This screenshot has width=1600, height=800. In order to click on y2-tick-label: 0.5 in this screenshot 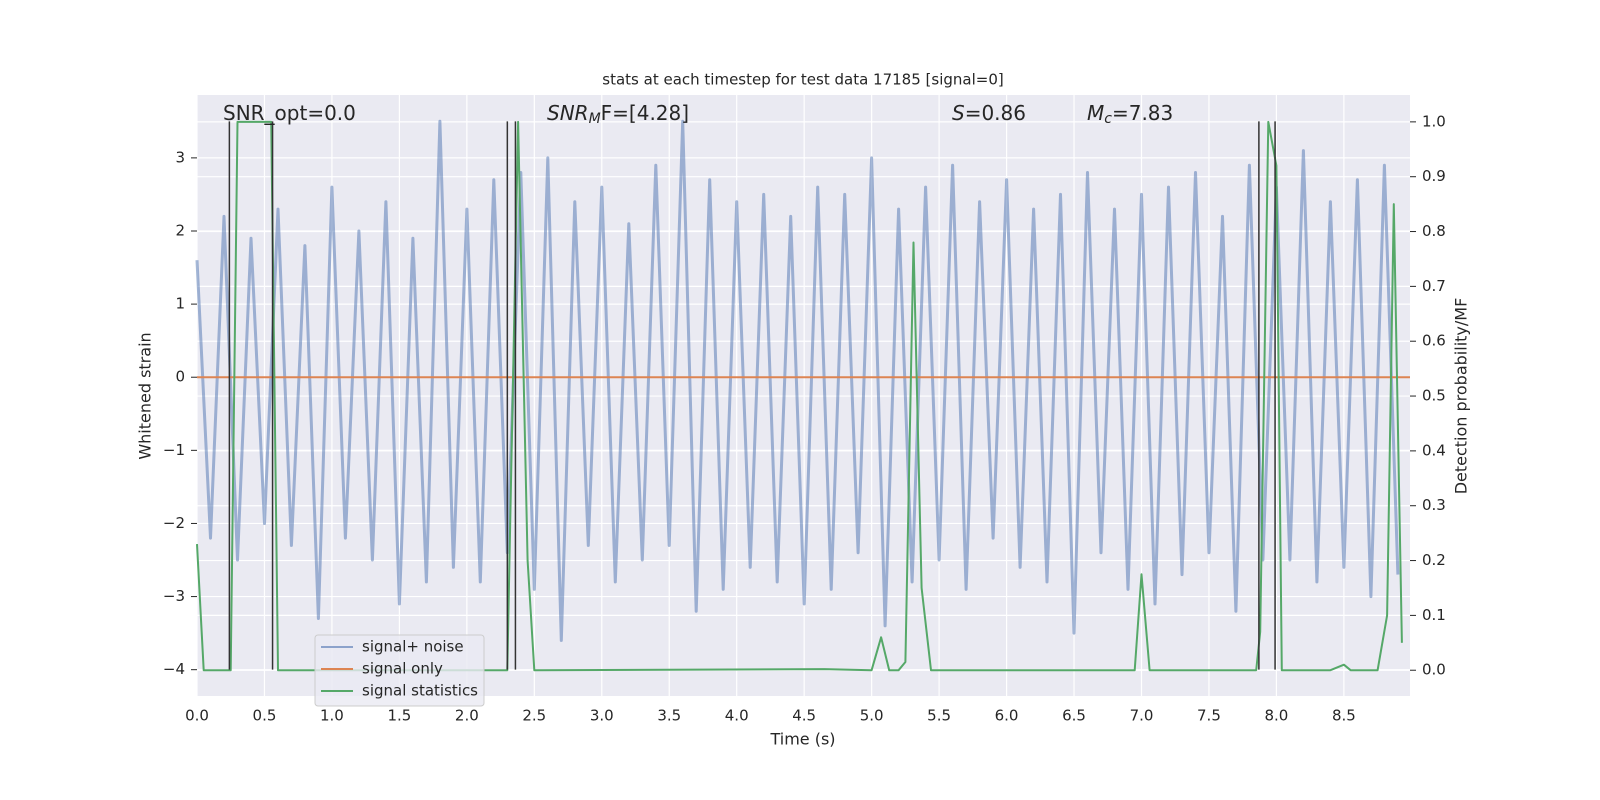, I will do `click(1434, 396)`.